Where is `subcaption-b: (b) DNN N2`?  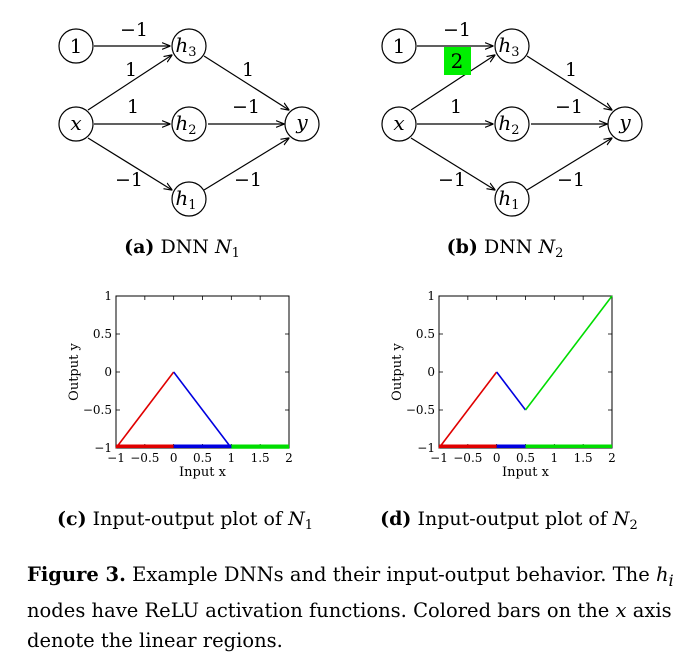 subcaption-b: (b) DNN N2 is located at coordinates (505, 248).